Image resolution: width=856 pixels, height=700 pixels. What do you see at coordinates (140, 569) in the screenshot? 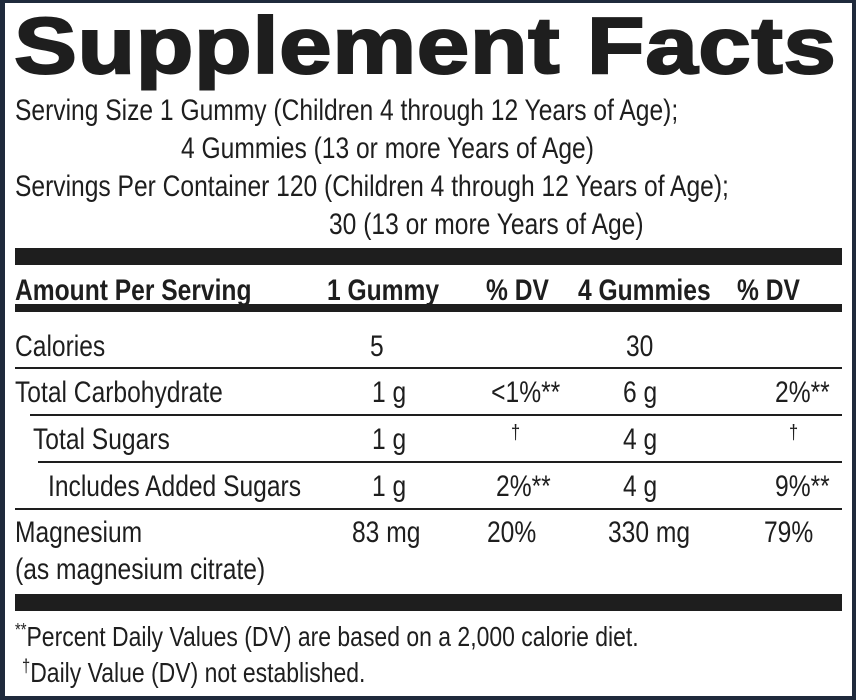
I see `nutrient-source: (as magnesium citrate)` at bounding box center [140, 569].